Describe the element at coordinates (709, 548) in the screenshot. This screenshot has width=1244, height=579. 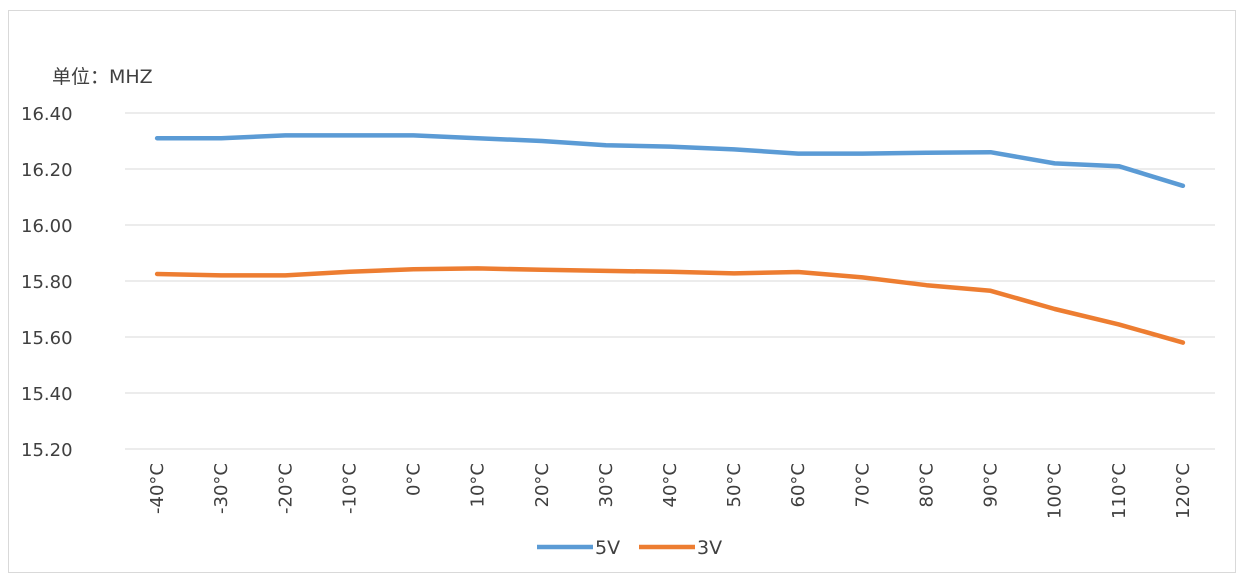
I see `legend-label-3v: 3V` at that location.